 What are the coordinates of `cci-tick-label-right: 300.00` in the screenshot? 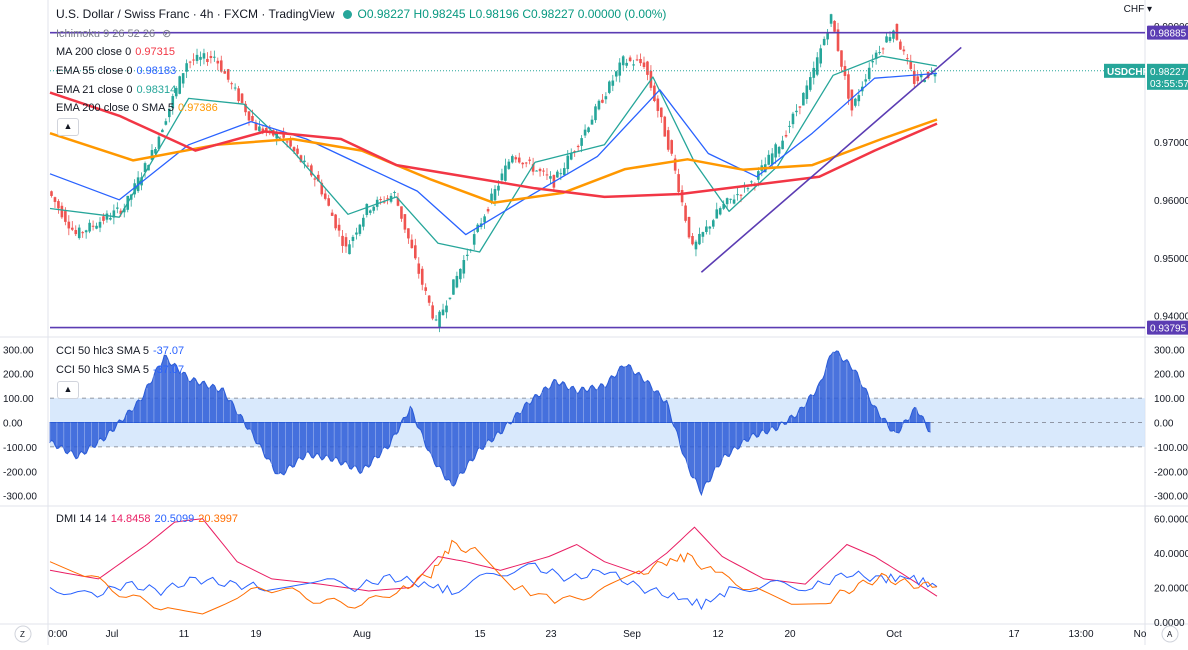 It's located at (1169, 350).